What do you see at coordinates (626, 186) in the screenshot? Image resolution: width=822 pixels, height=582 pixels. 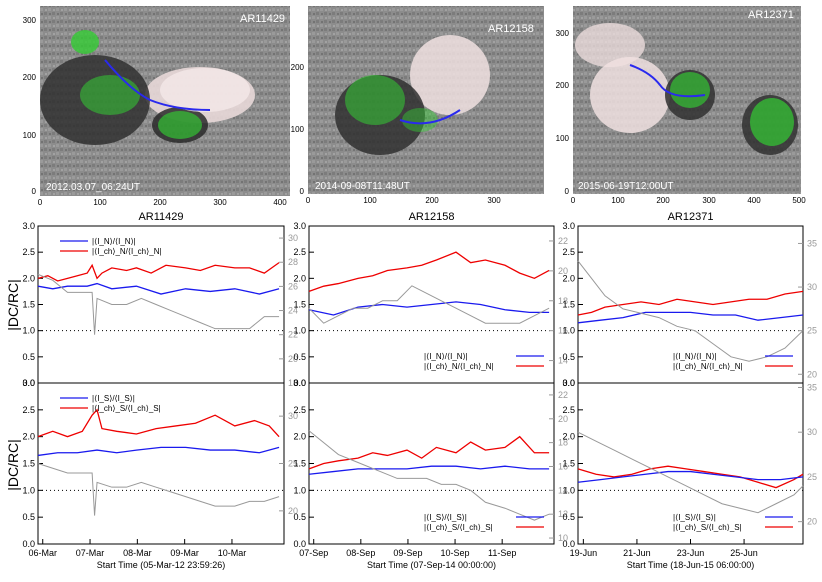 I see `magnetogram-timestamp: 2015-06-19T12:00UT` at bounding box center [626, 186].